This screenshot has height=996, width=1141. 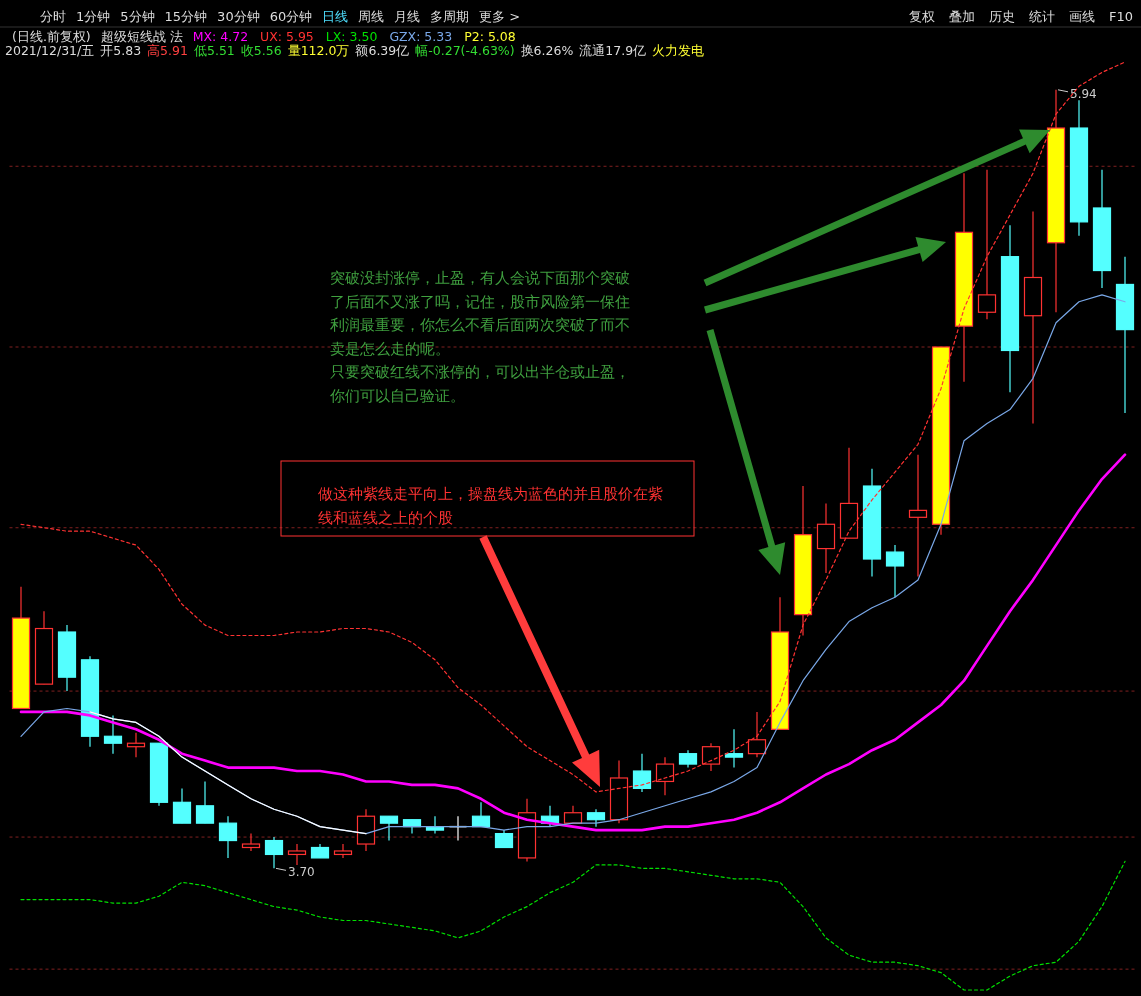 I want to click on annotation: 做这种紫线走平向上，操盘线为蓝色的并且股价在紫线和蓝线之上的个股, so click(x=490, y=506).